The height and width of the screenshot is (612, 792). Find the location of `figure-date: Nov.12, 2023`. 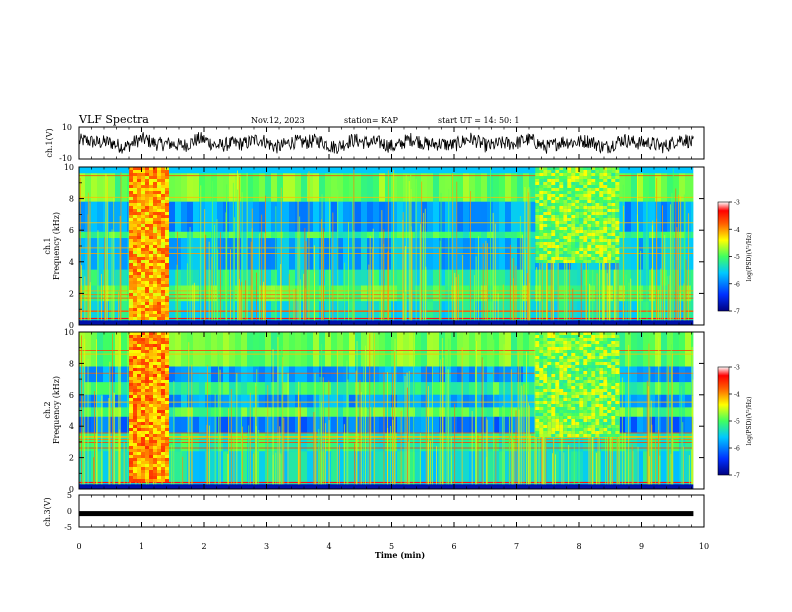

figure-date: Nov.12, 2023 is located at coordinates (278, 120).